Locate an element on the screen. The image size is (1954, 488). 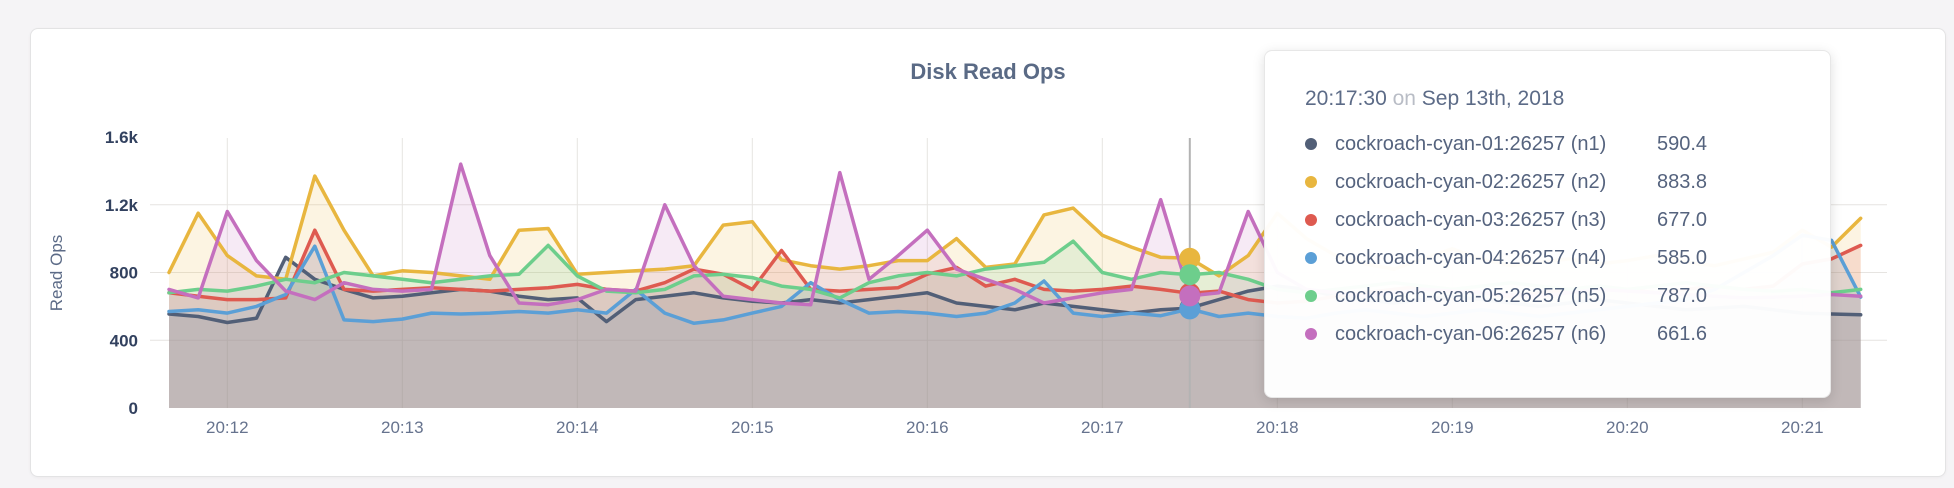
series-name: cockroach-cyan-05:26257 (n5) is located at coordinates (1471, 295).